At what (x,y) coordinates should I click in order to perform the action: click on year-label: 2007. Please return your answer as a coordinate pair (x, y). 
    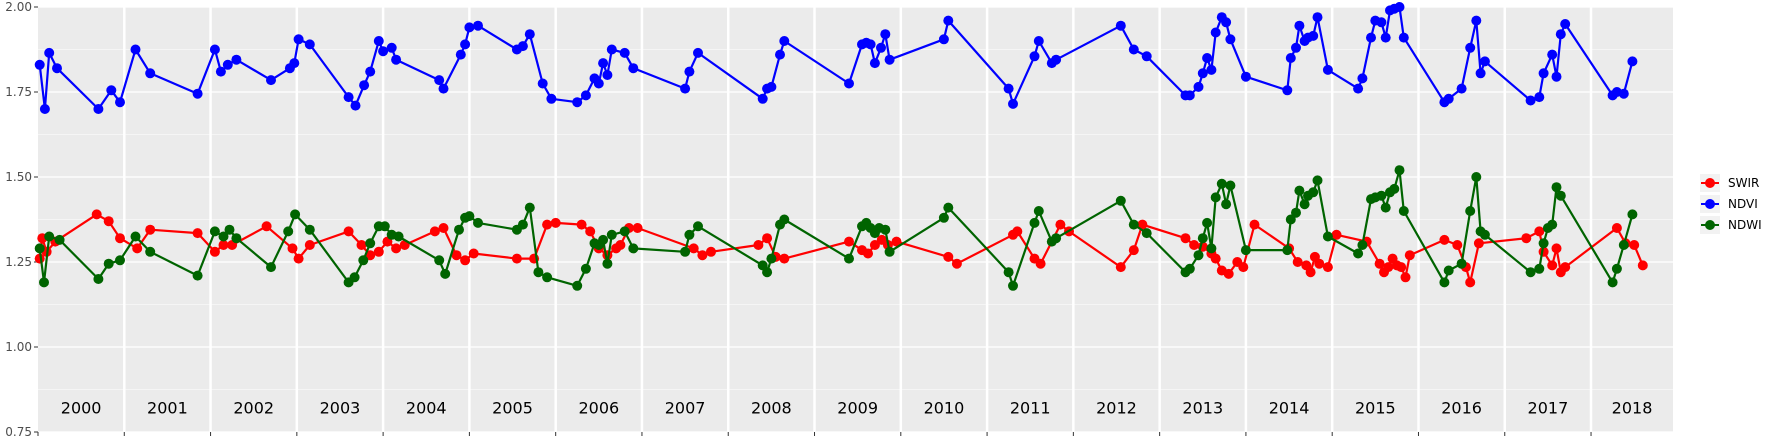
    Looking at the image, I should click on (685, 407).